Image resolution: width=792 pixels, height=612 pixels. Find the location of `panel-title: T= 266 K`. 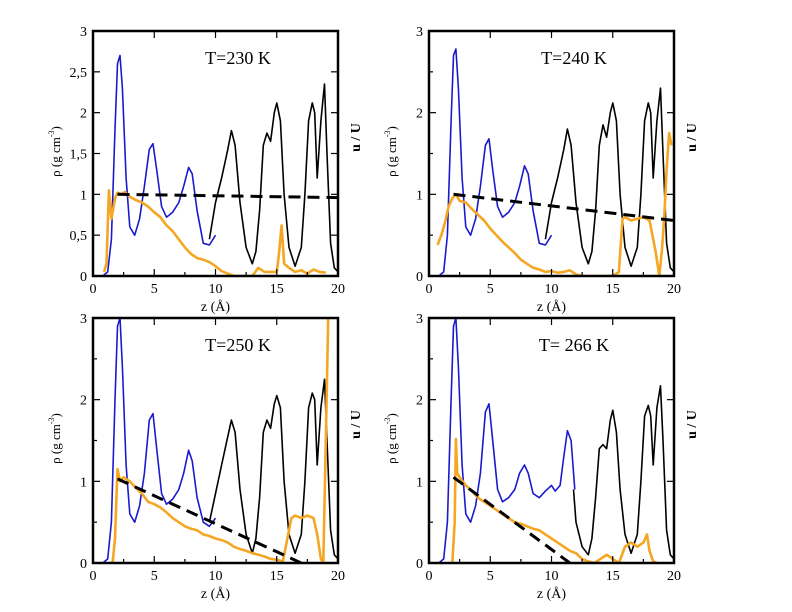

panel-title: T= 266 K is located at coordinates (574, 345).